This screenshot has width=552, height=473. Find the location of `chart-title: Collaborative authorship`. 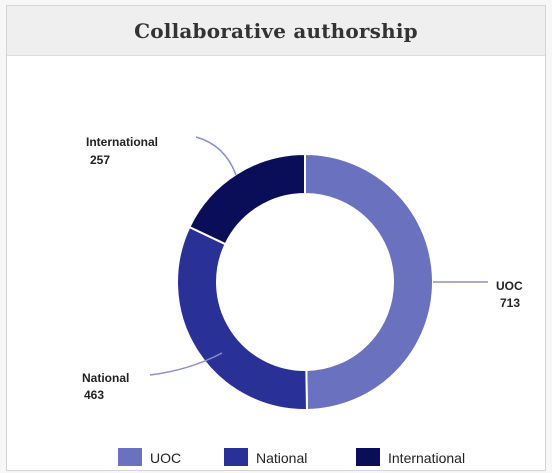

chart-title: Collaborative authorship is located at coordinates (276, 30).